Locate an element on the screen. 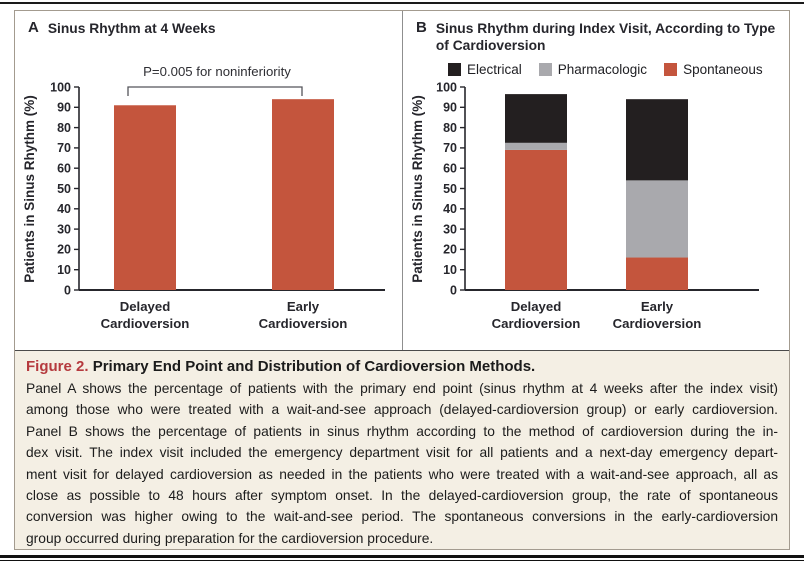 The image size is (804, 565). panel-a-letter: A is located at coordinates (33, 27).